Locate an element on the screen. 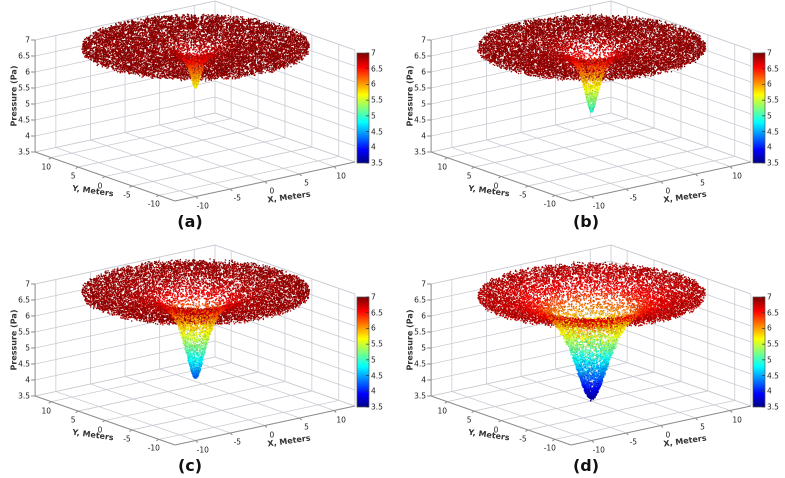 The image size is (785, 478). subplot-caption: (c) is located at coordinates (190, 465).